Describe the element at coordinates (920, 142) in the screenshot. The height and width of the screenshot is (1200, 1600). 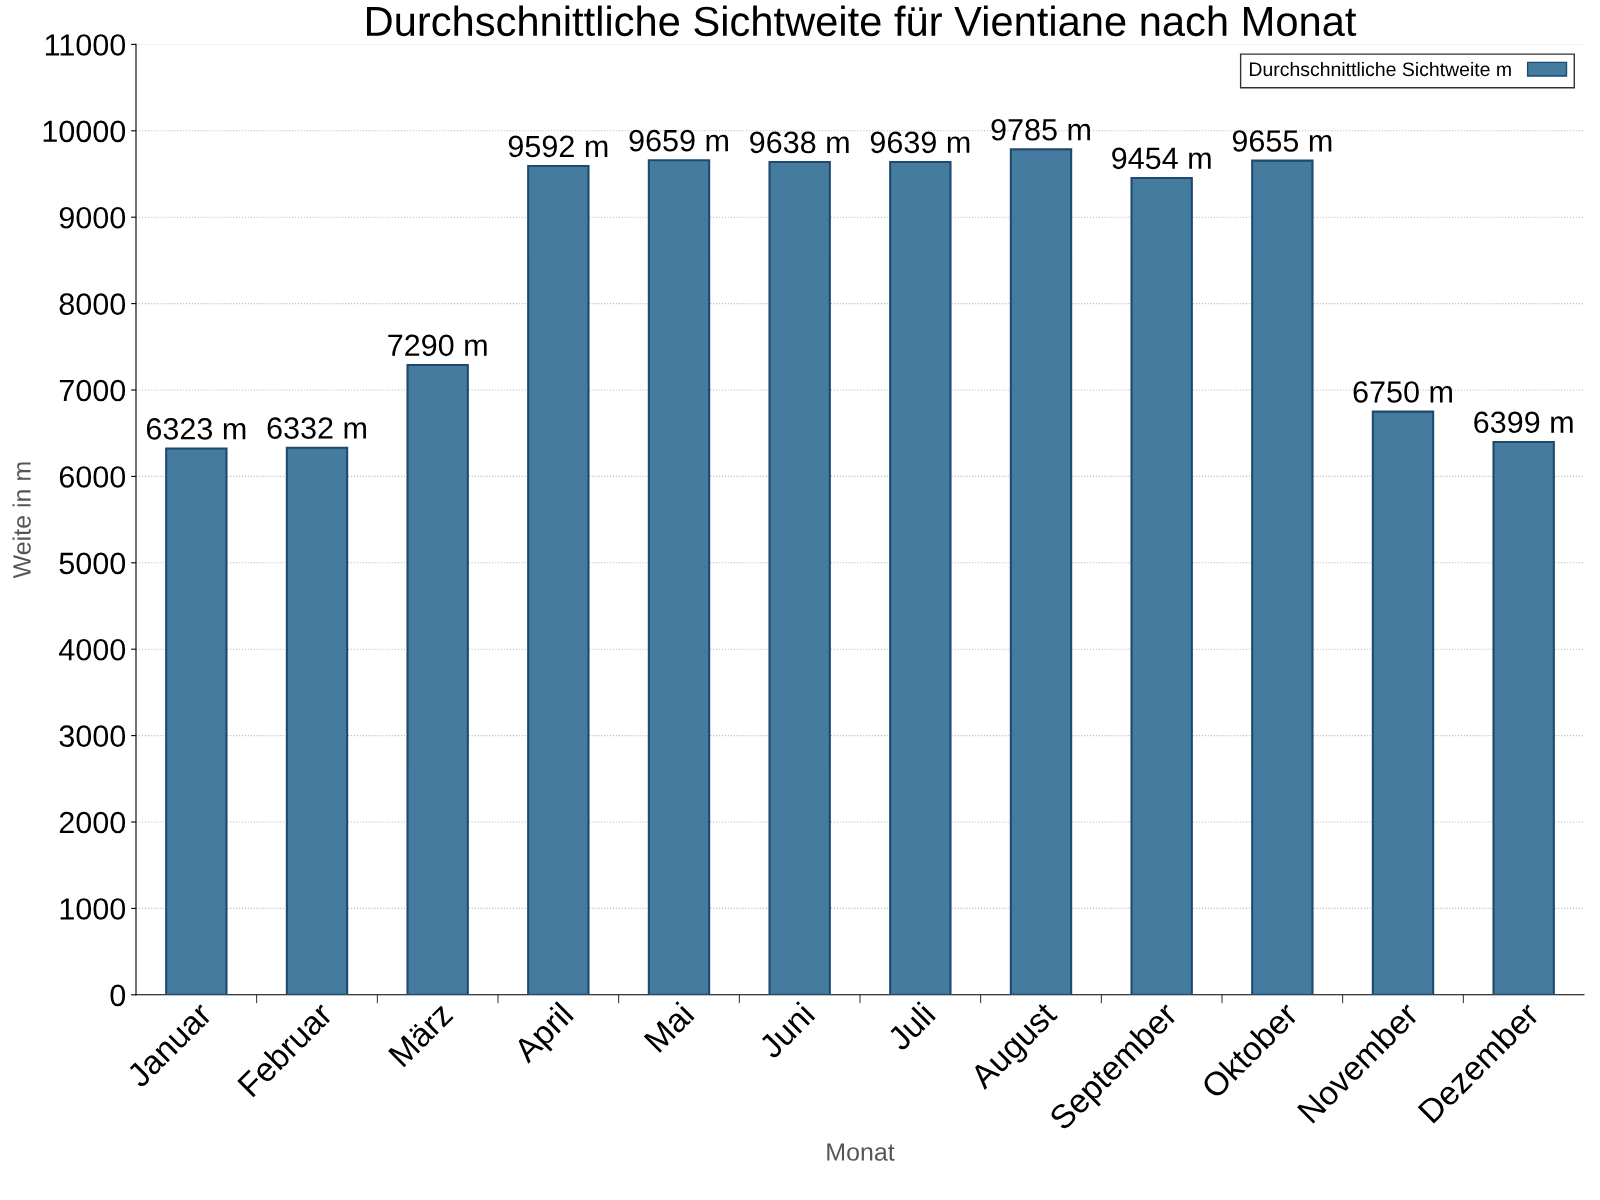
I see `data-label: 9639 m` at that location.